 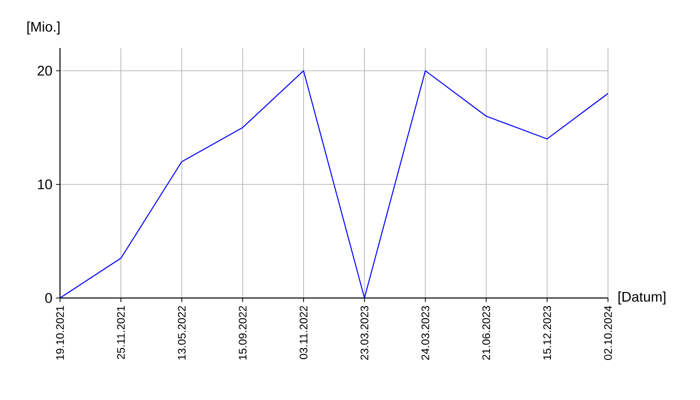 What do you see at coordinates (121, 333) in the screenshot?
I see `x-tick-label: 25.11.2021` at bounding box center [121, 333].